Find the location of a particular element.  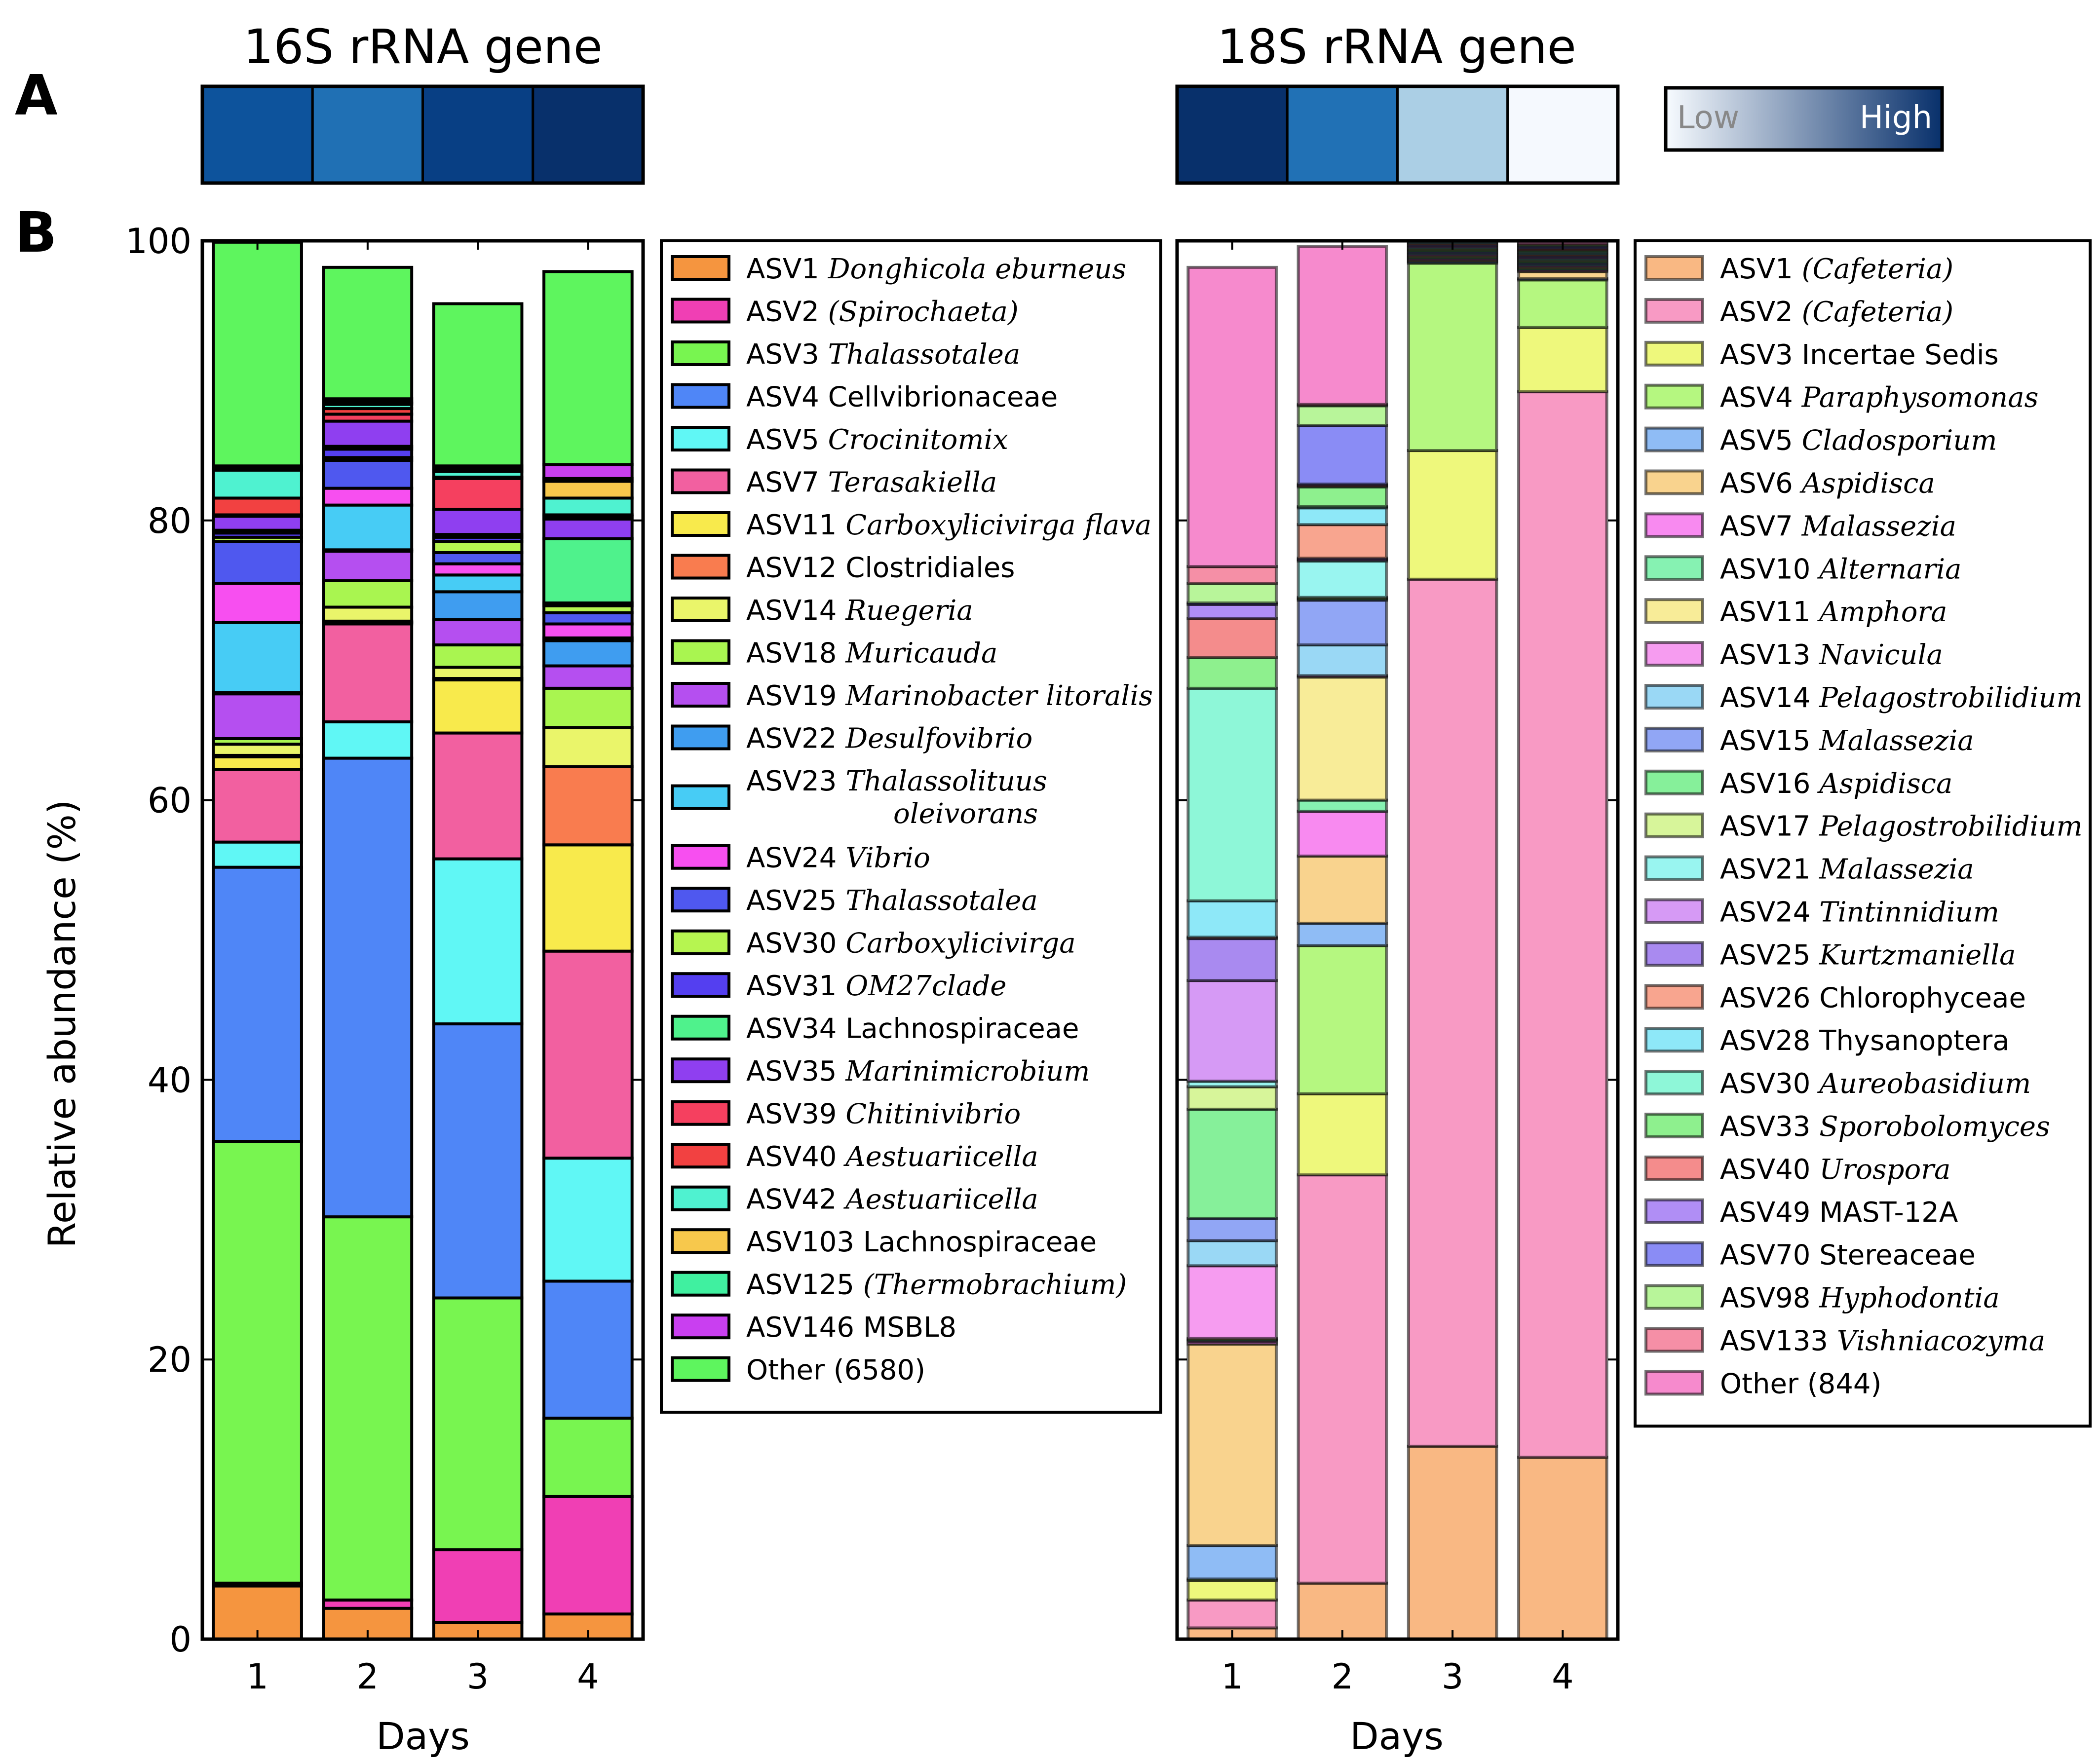

legend-swatch-asv103 is located at coordinates (700, 1241).